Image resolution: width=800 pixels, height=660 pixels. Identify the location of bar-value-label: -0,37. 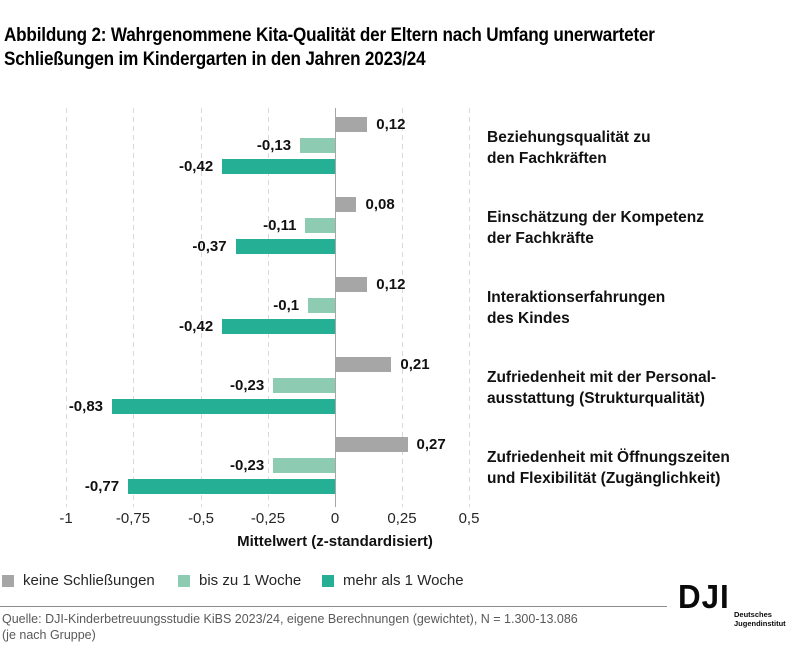
(209, 246).